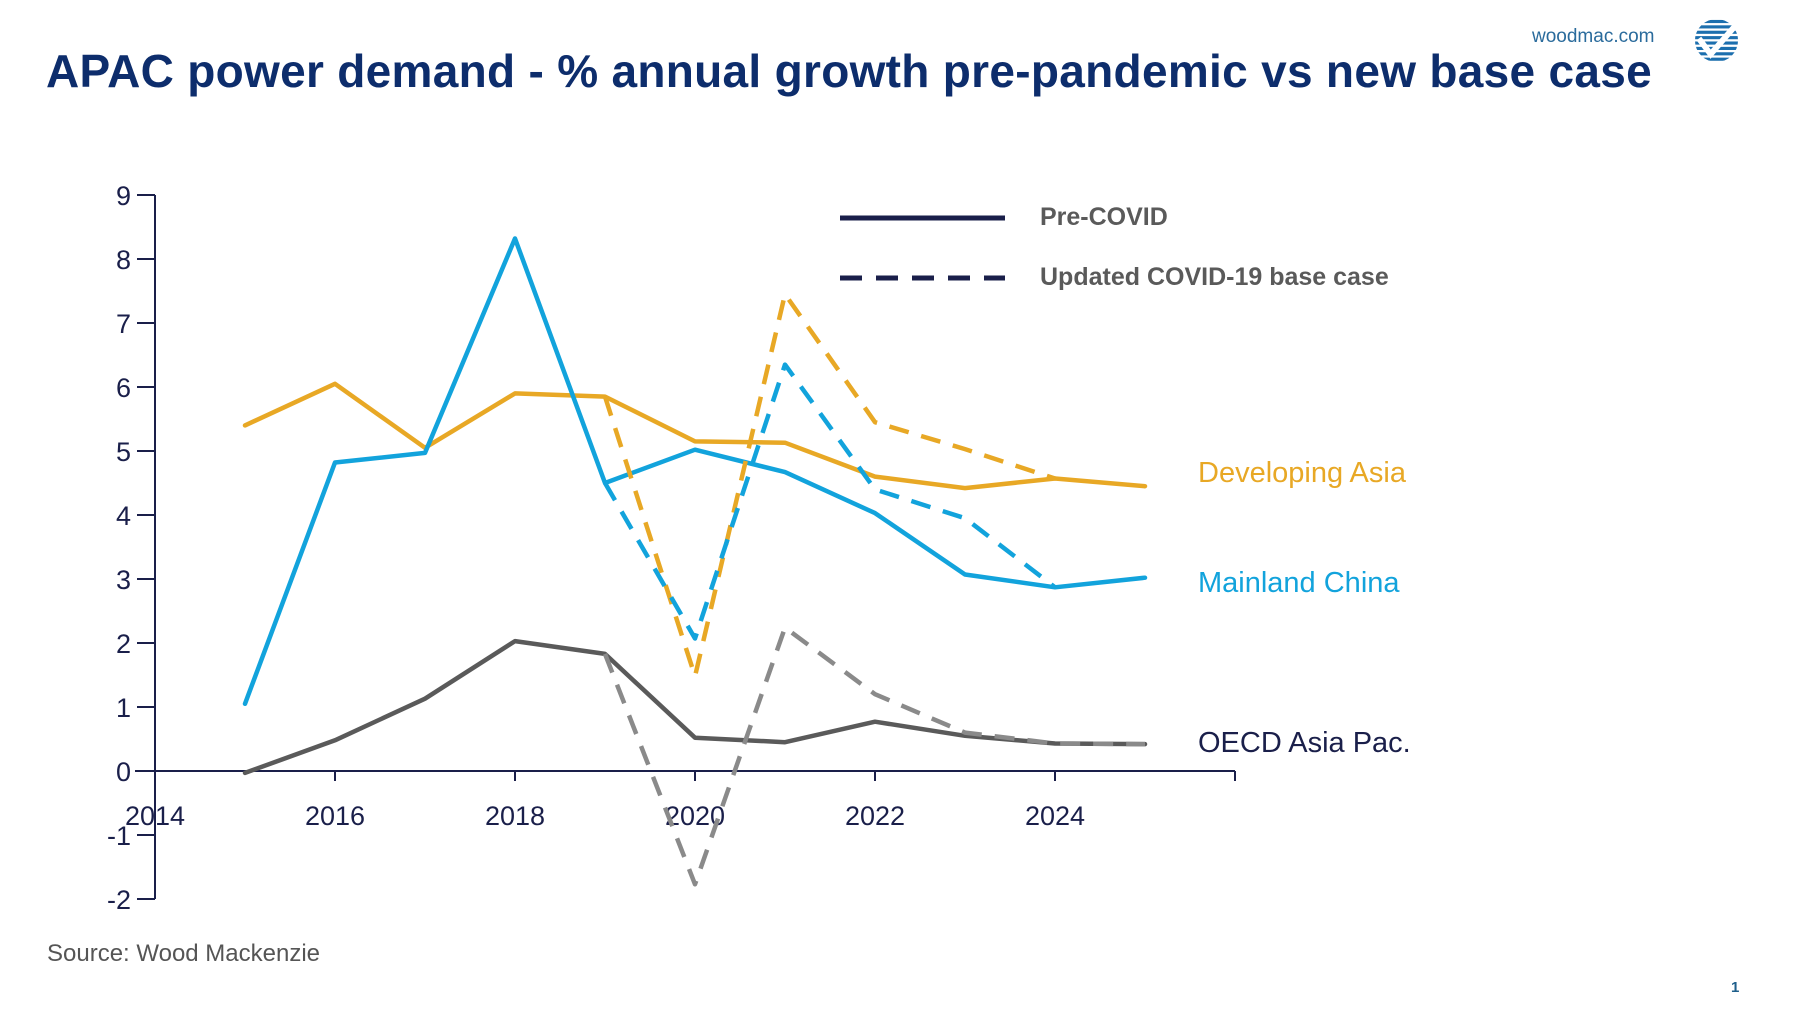  I want to click on legend-label: Pre-COVID, so click(1104, 217).